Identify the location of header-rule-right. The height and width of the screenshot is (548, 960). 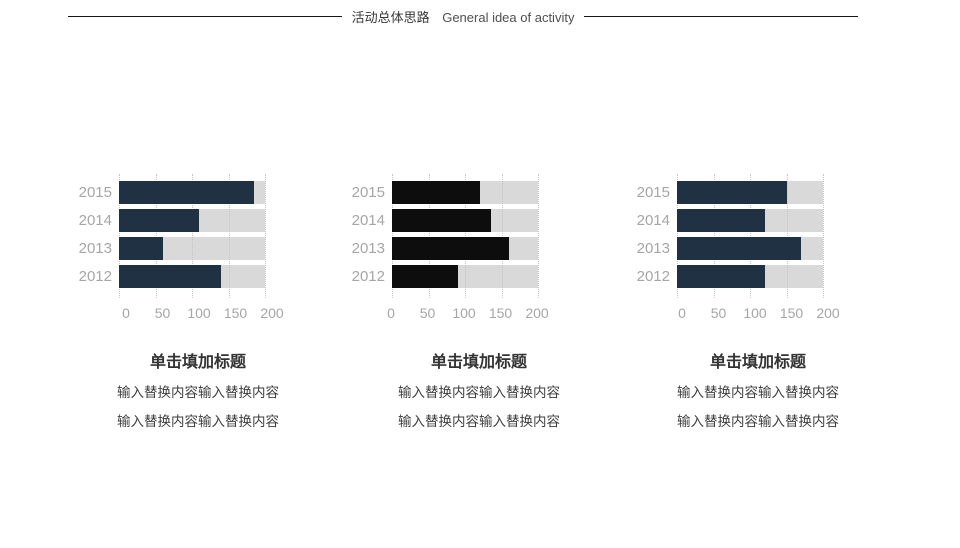
(721, 16).